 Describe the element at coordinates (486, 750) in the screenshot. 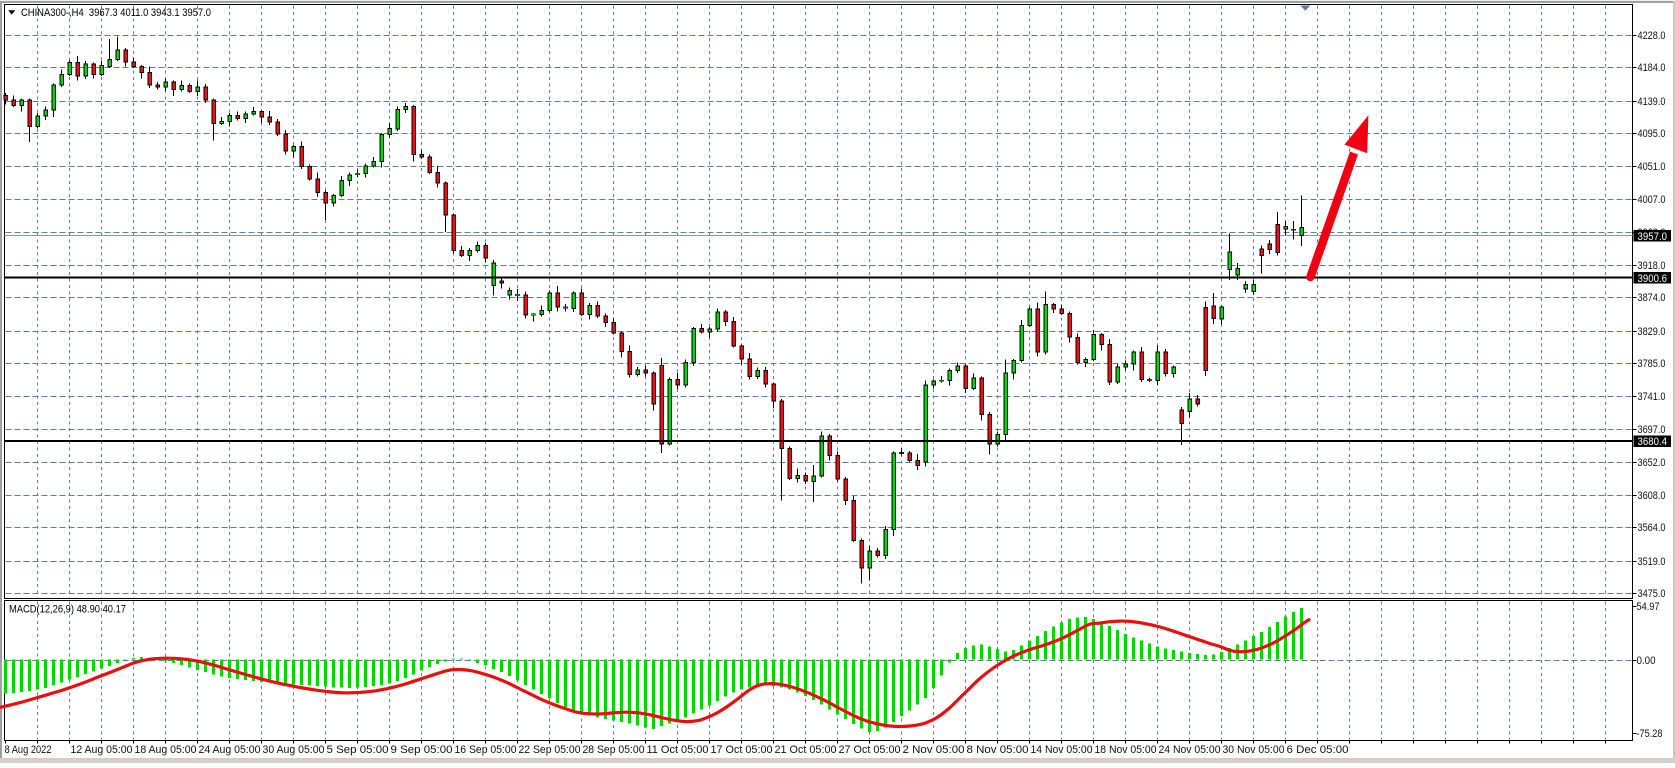

I see `svg-text: 16 Sep 05:00` at that location.